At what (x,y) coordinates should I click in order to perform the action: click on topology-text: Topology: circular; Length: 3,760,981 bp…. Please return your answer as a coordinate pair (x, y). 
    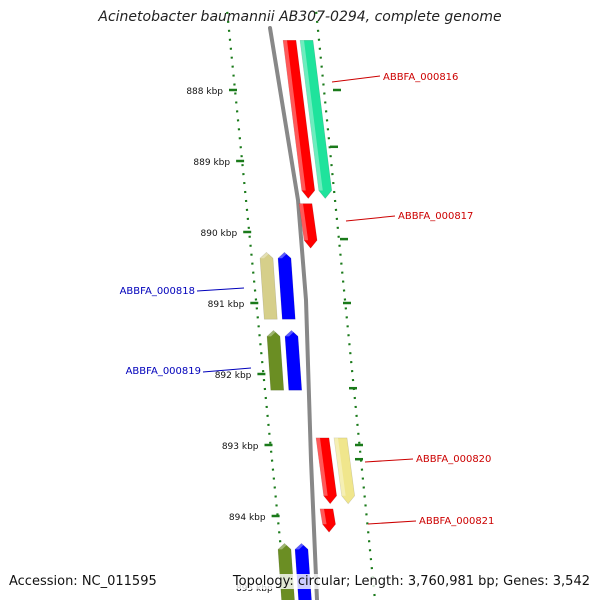
    Looking at the image, I should click on (411, 581).